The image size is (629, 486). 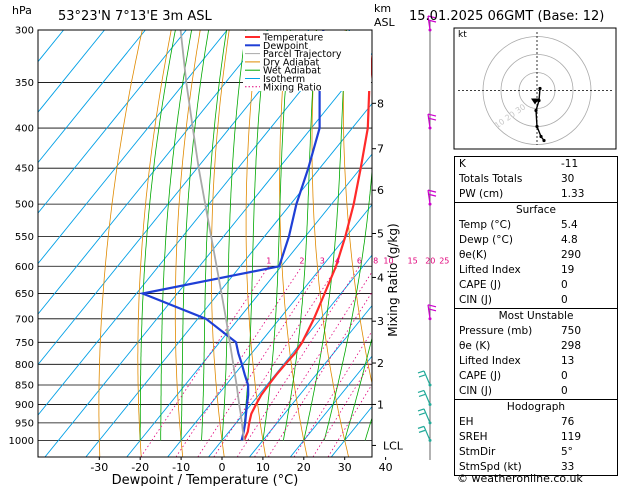 What do you see at coordinates (536, 467) in the screenshot?
I see `indices-row: StmSpd (kt) 33` at bounding box center [536, 467].